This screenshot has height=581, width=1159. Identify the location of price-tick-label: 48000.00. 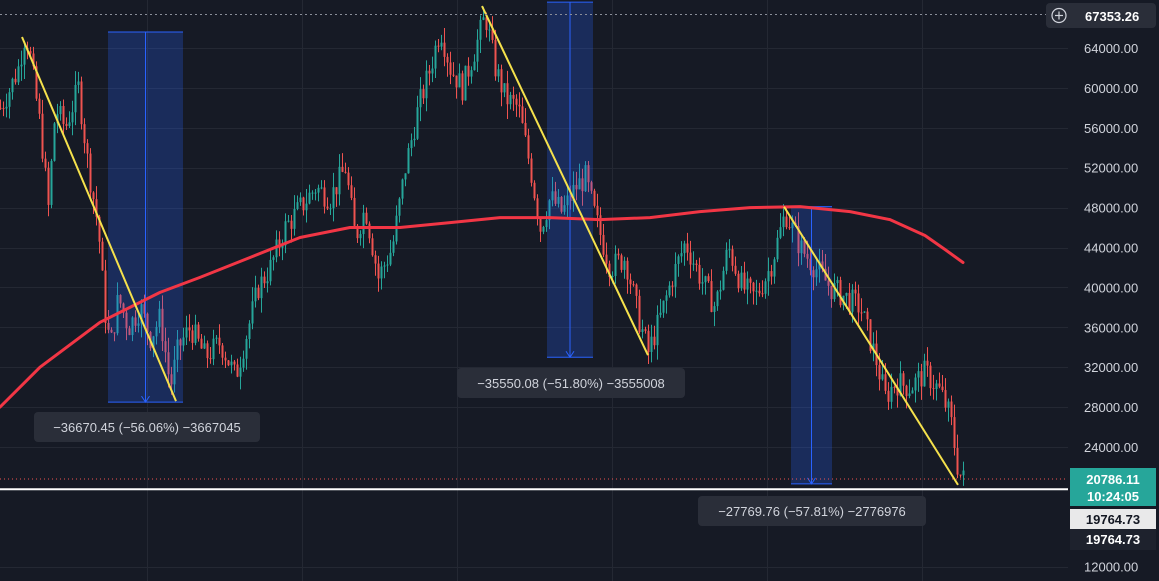
(1111, 208).